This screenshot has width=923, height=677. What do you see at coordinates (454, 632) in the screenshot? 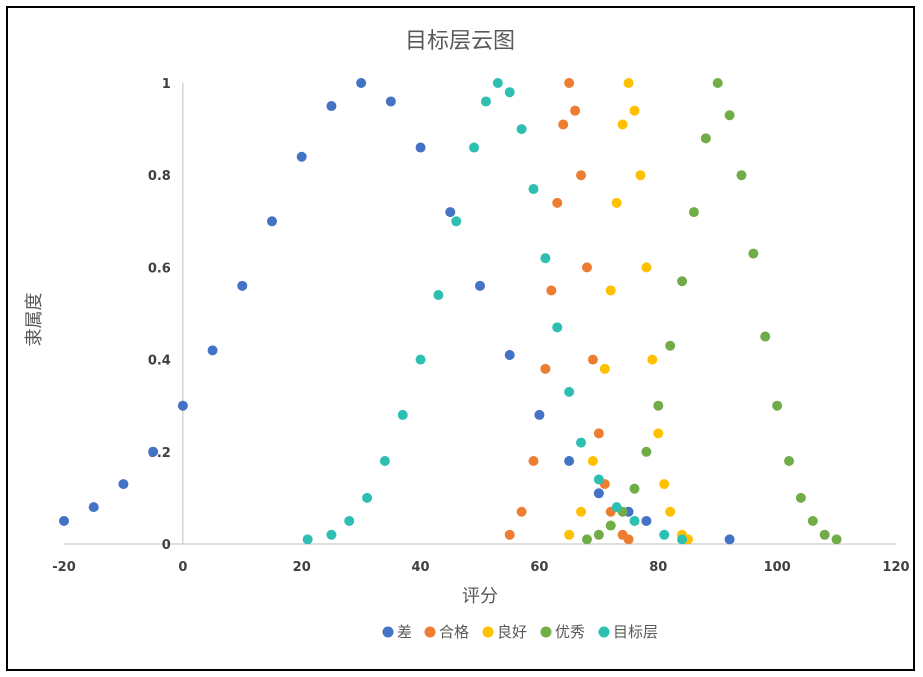
I see `legend-label: 合格` at bounding box center [454, 632].